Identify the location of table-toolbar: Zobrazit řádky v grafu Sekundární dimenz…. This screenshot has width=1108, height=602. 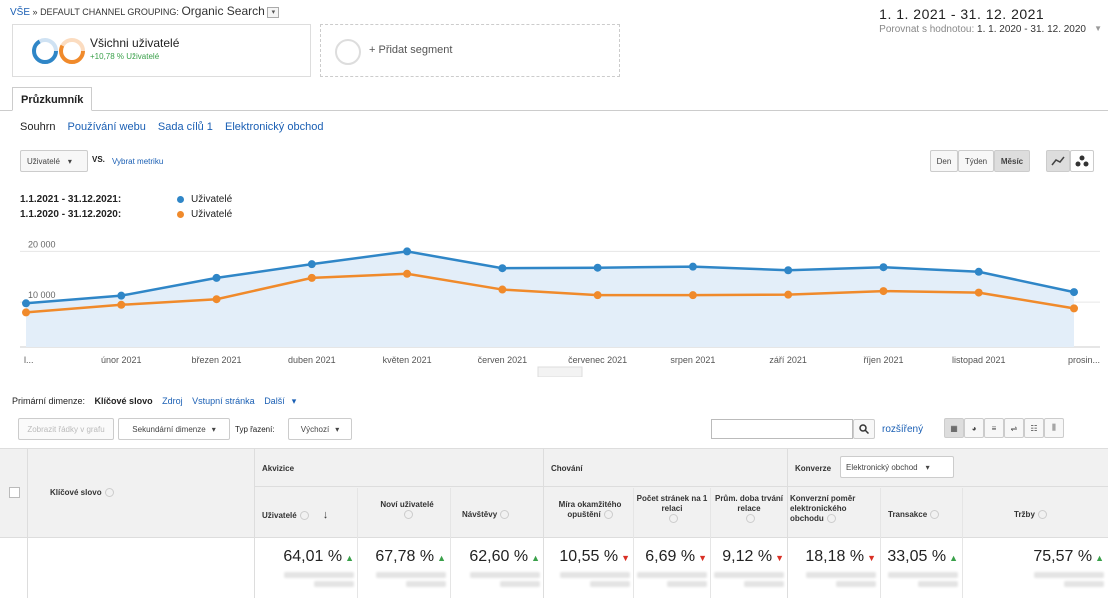
(563, 429).